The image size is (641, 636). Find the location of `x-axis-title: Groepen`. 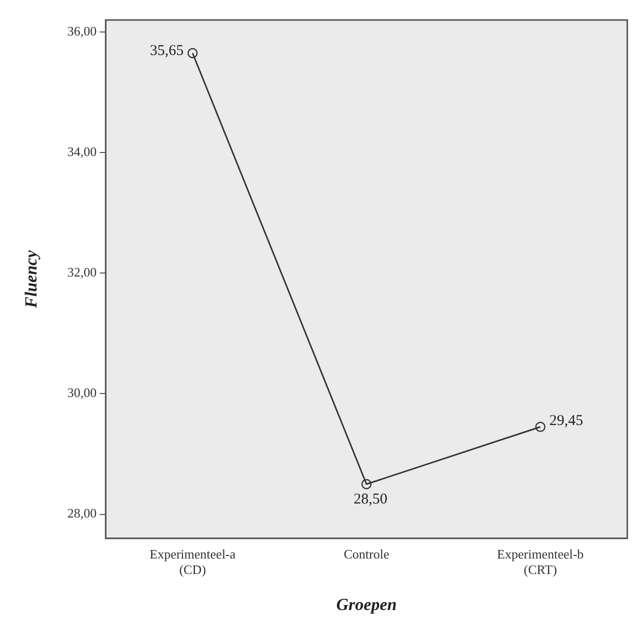

x-axis-title: Groepen is located at coordinates (366, 604).